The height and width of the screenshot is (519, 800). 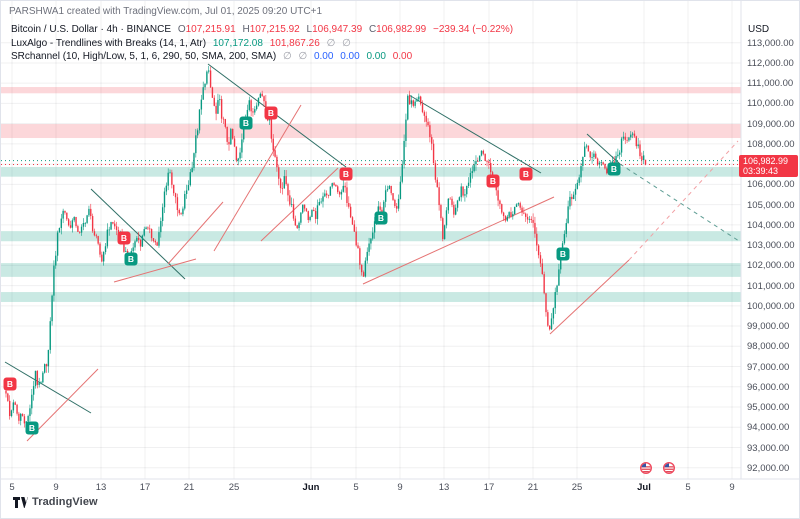 I want to click on price-axis-label: 108,000.00, so click(x=771, y=144).